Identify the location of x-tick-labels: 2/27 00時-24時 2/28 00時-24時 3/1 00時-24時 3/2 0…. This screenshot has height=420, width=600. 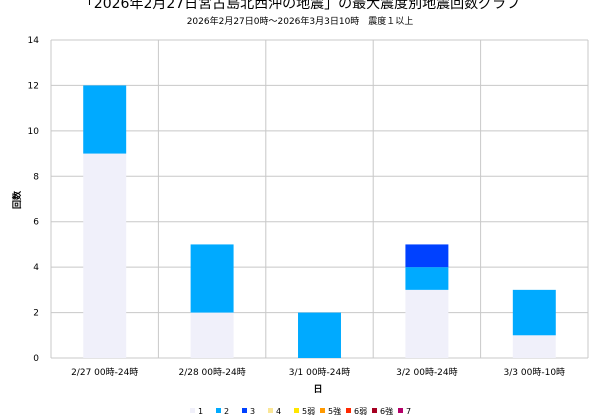
(318, 372).